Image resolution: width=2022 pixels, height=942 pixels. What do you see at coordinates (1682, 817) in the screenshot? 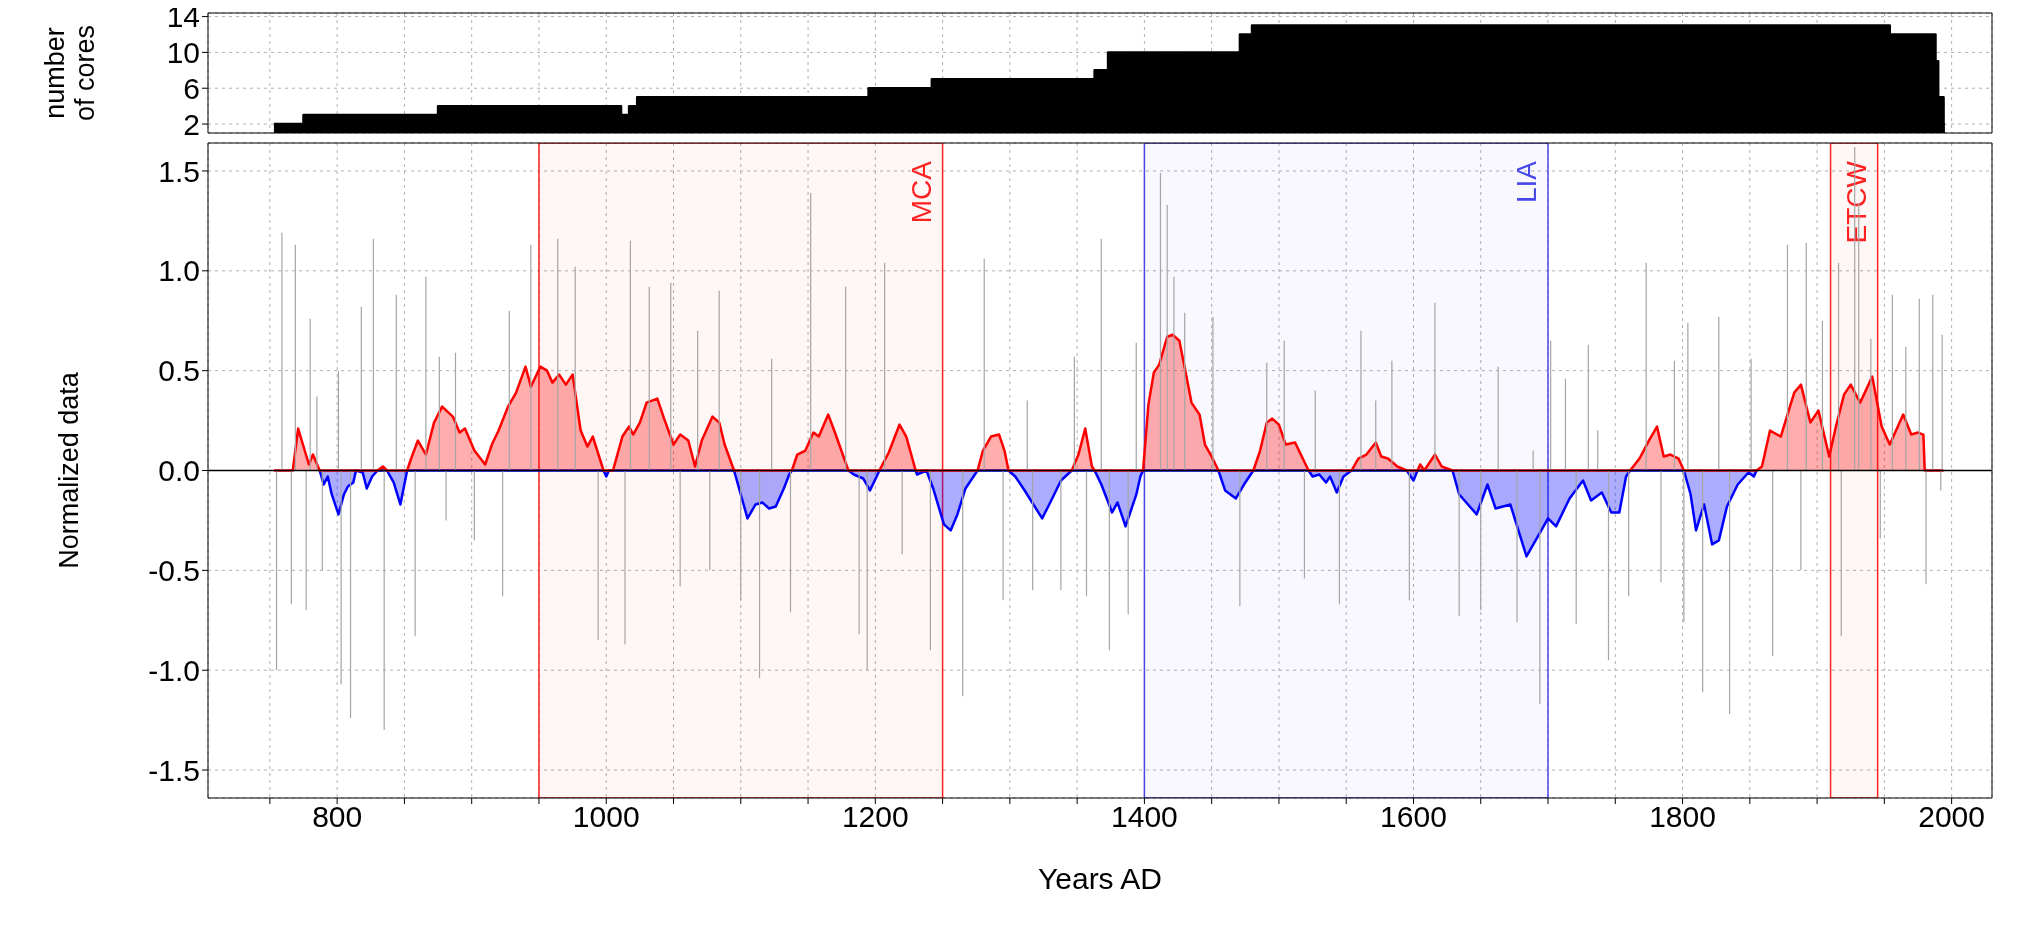
I see `x-tick-label: 1800` at bounding box center [1682, 817].